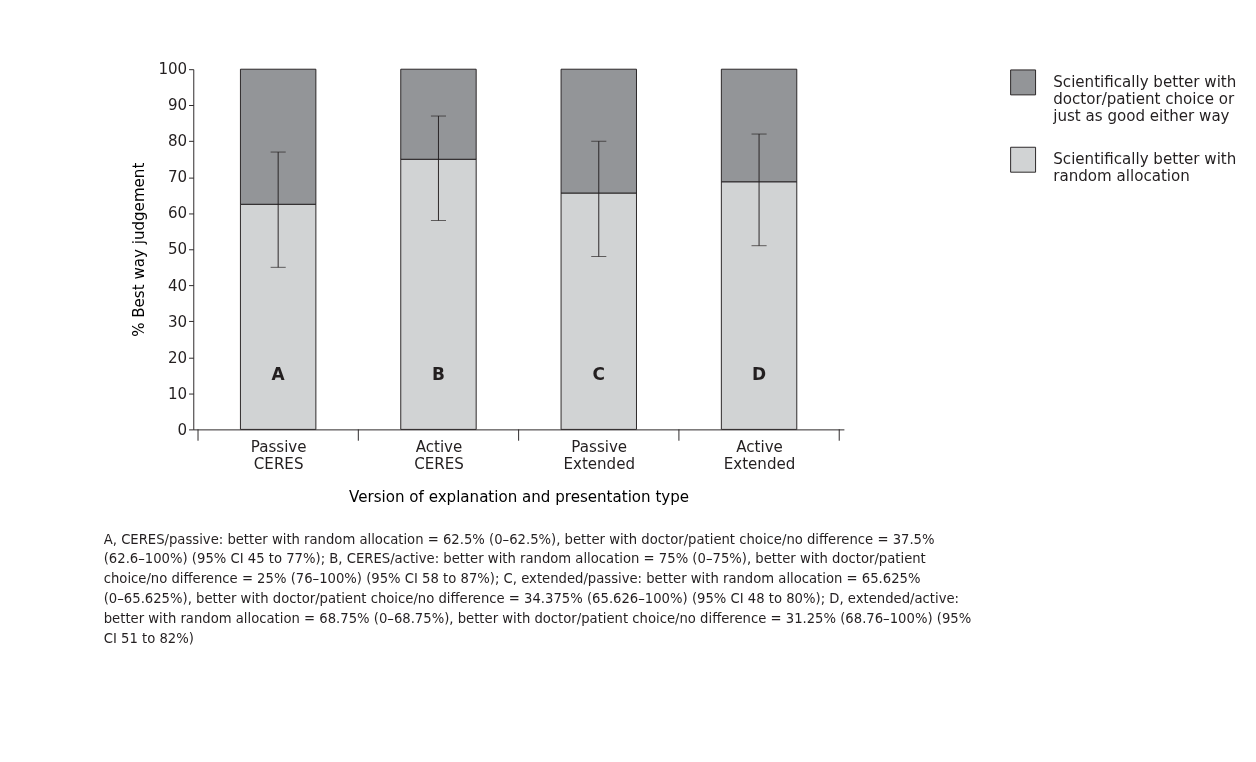  What do you see at coordinates (177, 321) in the screenshot?
I see `y-tick-label: 30` at bounding box center [177, 321].